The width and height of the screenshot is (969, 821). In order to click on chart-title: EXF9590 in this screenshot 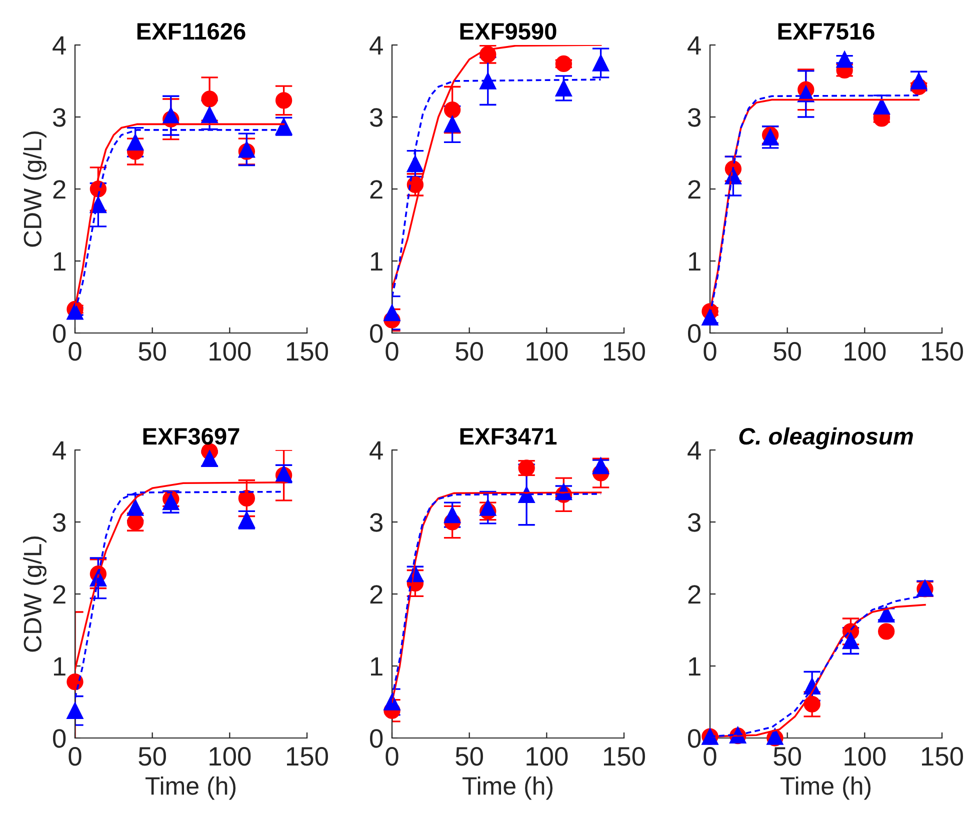, I will do `click(508, 31)`.